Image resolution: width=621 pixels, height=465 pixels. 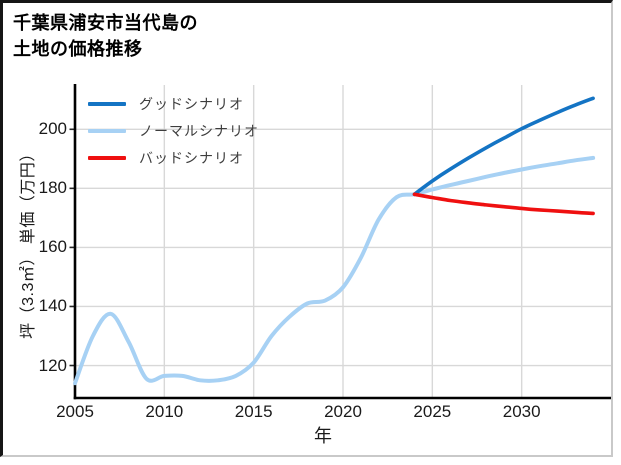 I want to click on y-axis-label: 坪（3.3㎡） 単価（万円）, so click(x=28, y=242).